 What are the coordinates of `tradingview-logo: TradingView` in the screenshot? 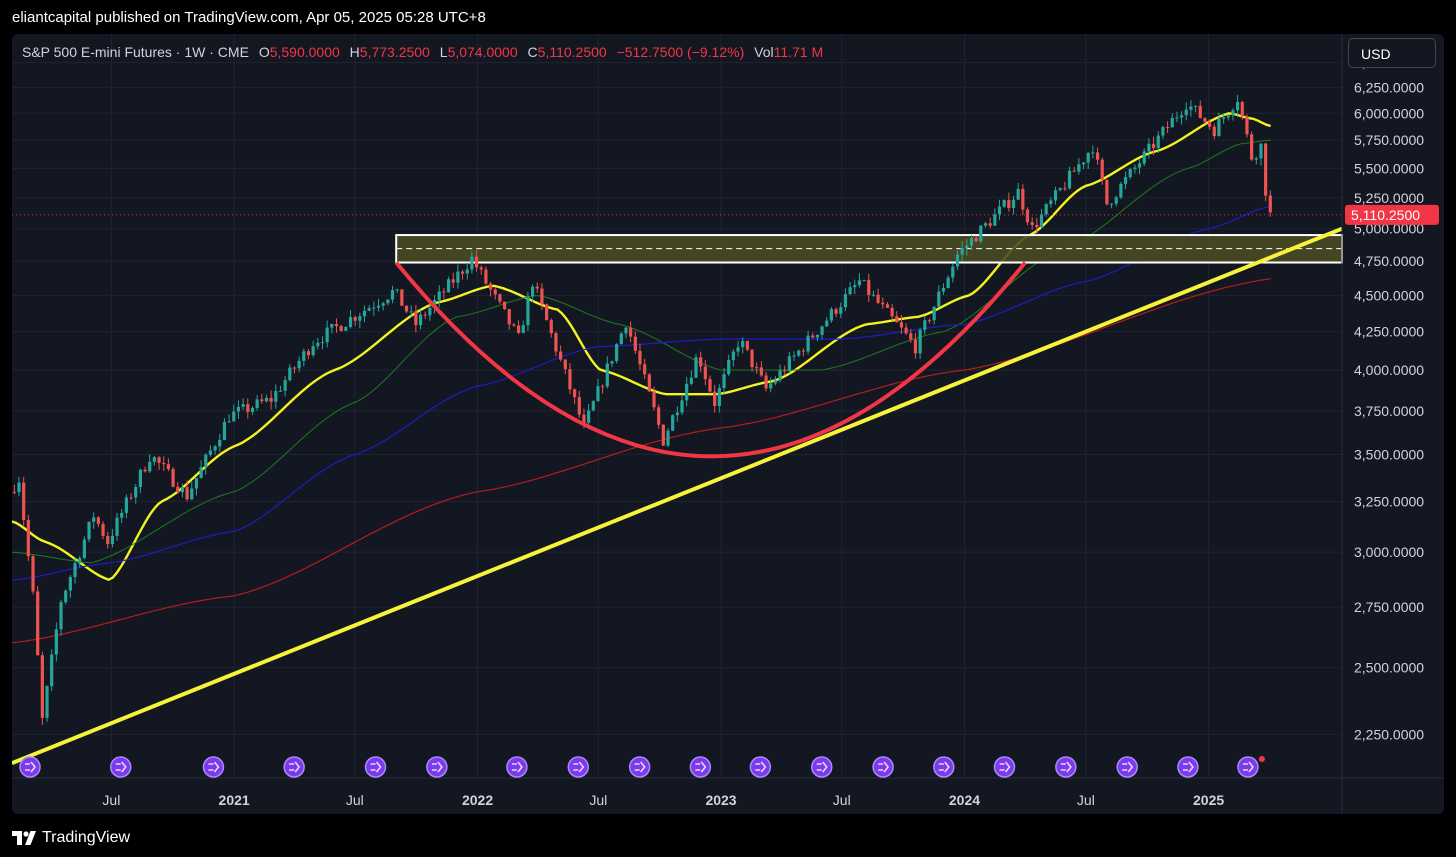 It's located at (71, 838).